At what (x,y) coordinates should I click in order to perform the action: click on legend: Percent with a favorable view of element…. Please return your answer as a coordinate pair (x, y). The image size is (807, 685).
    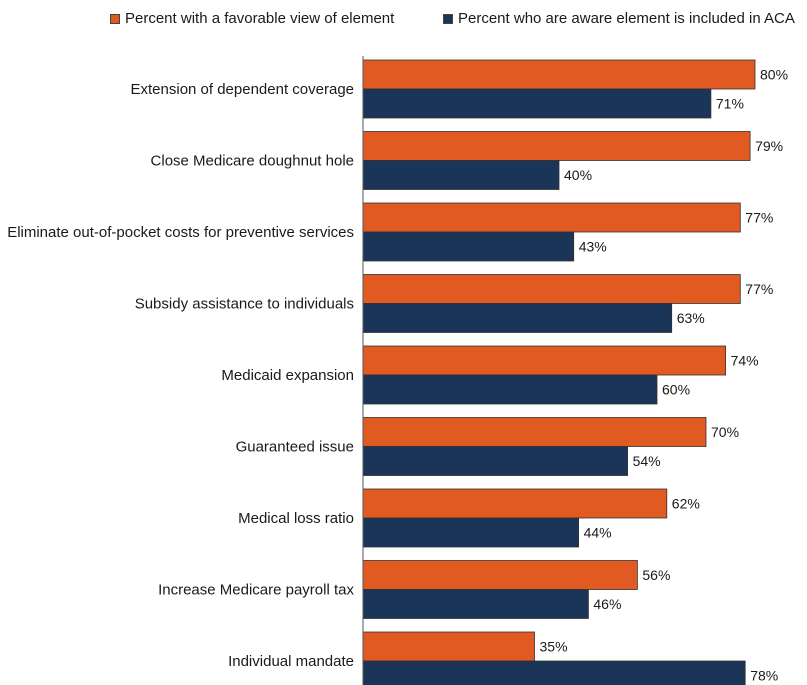
    Looking at the image, I should click on (403, 22).